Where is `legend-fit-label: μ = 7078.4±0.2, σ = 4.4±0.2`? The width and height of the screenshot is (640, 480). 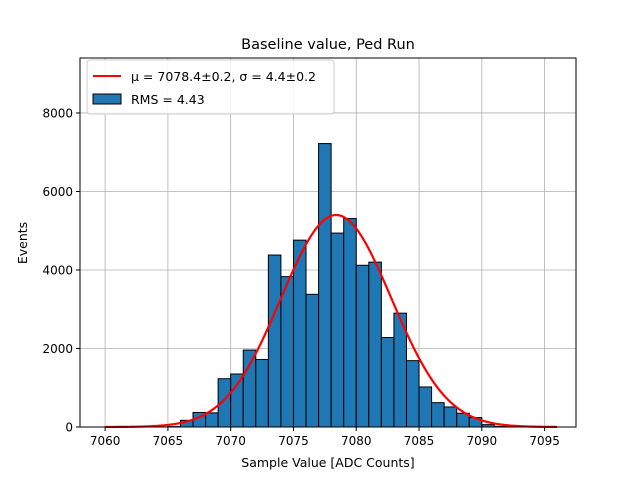
legend-fit-label: μ = 7078.4±0.2, σ = 4.4±0.2 is located at coordinates (223, 76).